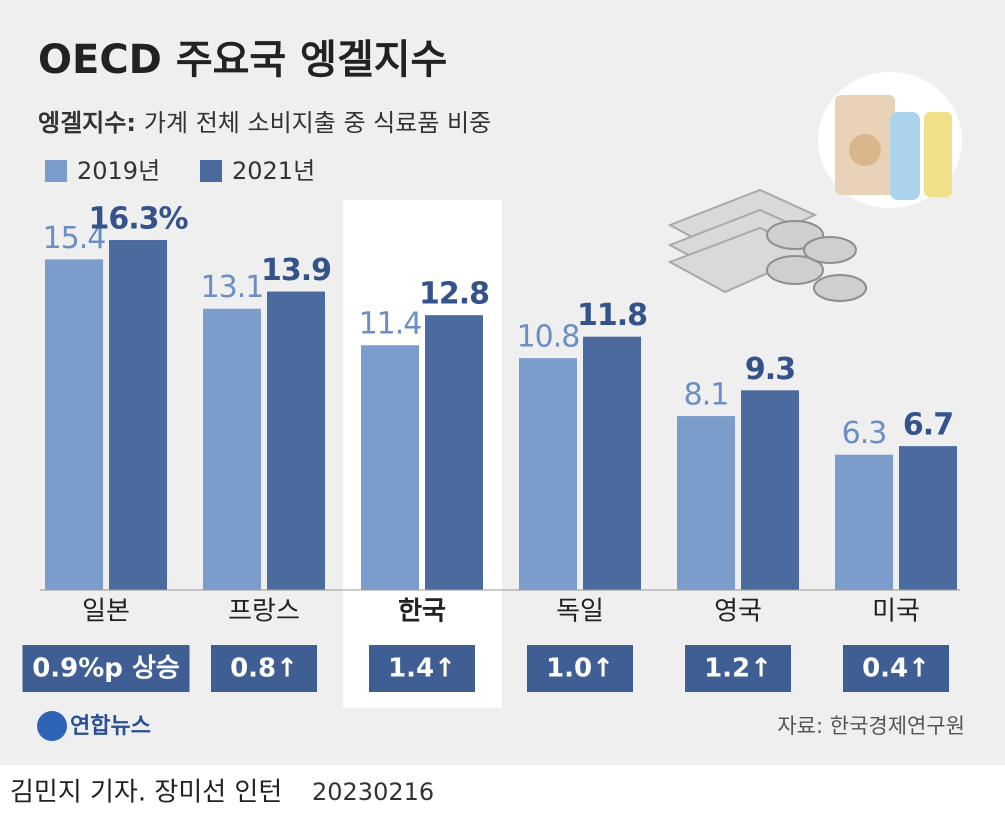 The image size is (1005, 821). Describe the element at coordinates (146, 793) in the screenshot. I see `credit: 김민지 기자. 장미선 인턴` at that location.